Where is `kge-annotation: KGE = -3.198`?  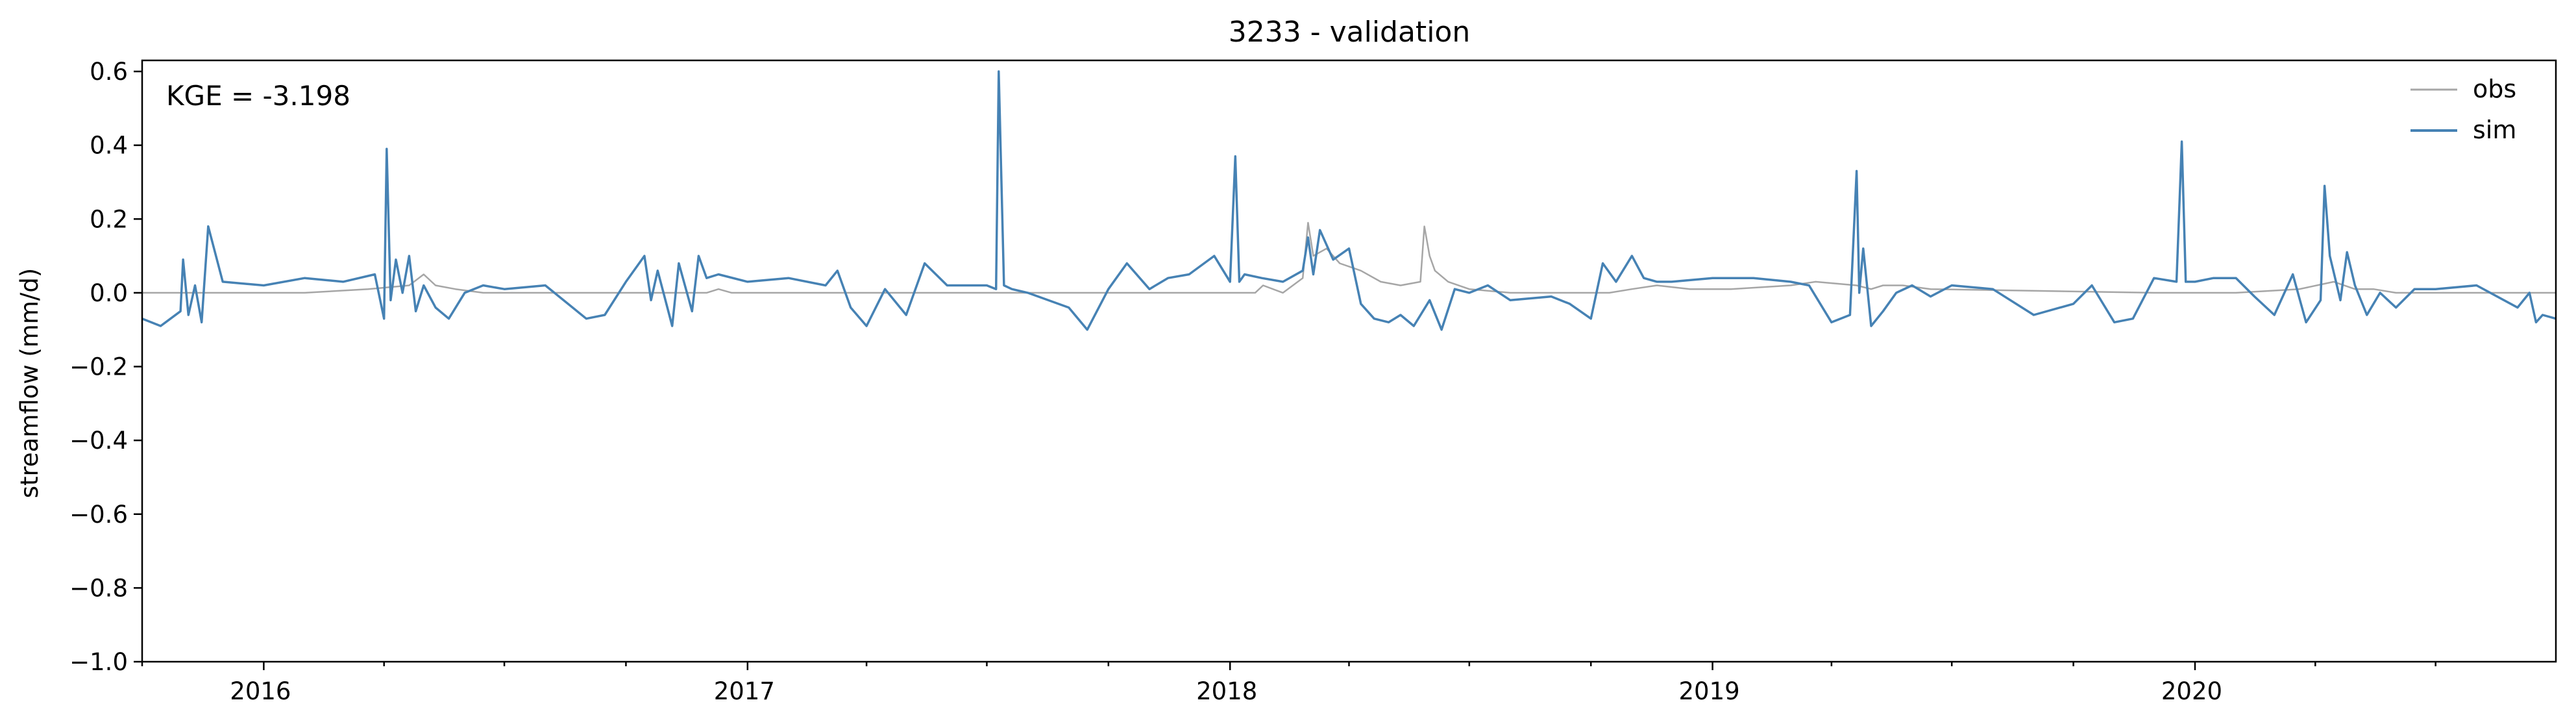
kge-annotation: KGE = -3.198 is located at coordinates (258, 96).